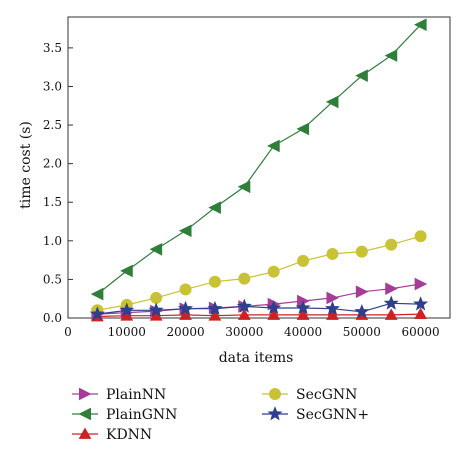 The image size is (474, 455). What do you see at coordinates (185, 332) in the screenshot?
I see `x-tick-label: 20000` at bounding box center [185, 332].